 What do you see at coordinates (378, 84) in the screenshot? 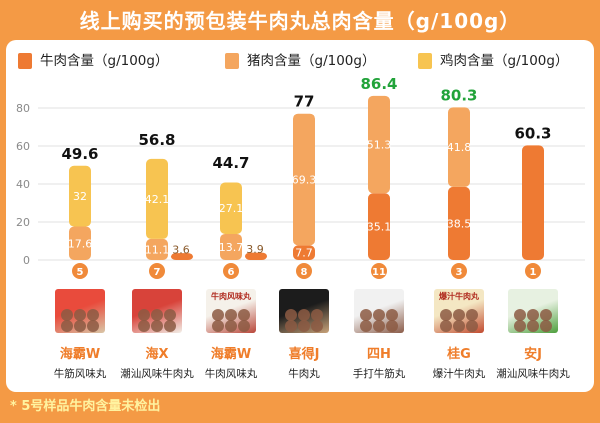
I see `total-label: 86.4` at bounding box center [378, 84].